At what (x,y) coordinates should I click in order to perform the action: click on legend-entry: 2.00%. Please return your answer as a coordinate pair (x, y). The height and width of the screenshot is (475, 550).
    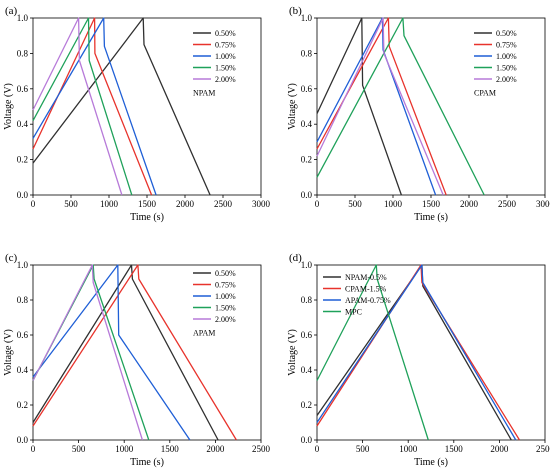
    Looking at the image, I should click on (225, 79).